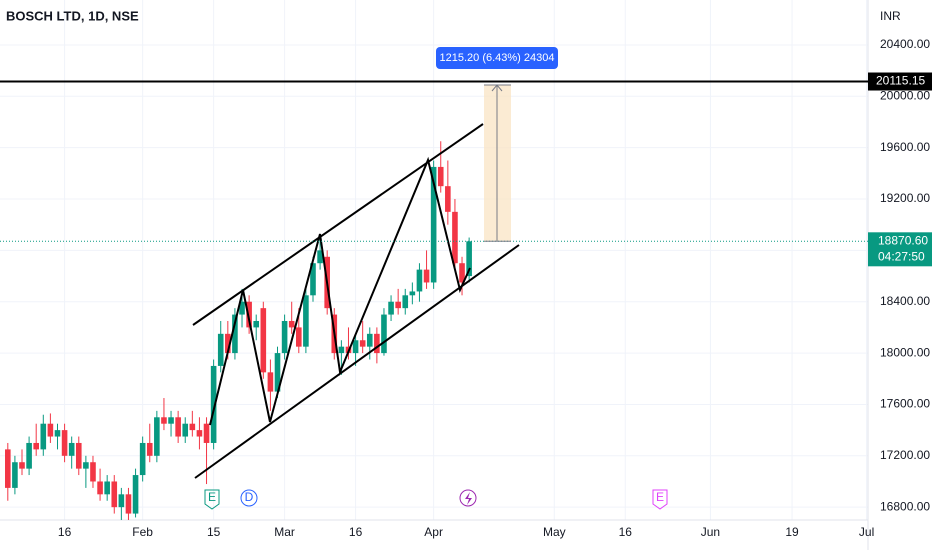 The width and height of the screenshot is (932, 550). I want to click on x-tick-label: 19, so click(792, 532).